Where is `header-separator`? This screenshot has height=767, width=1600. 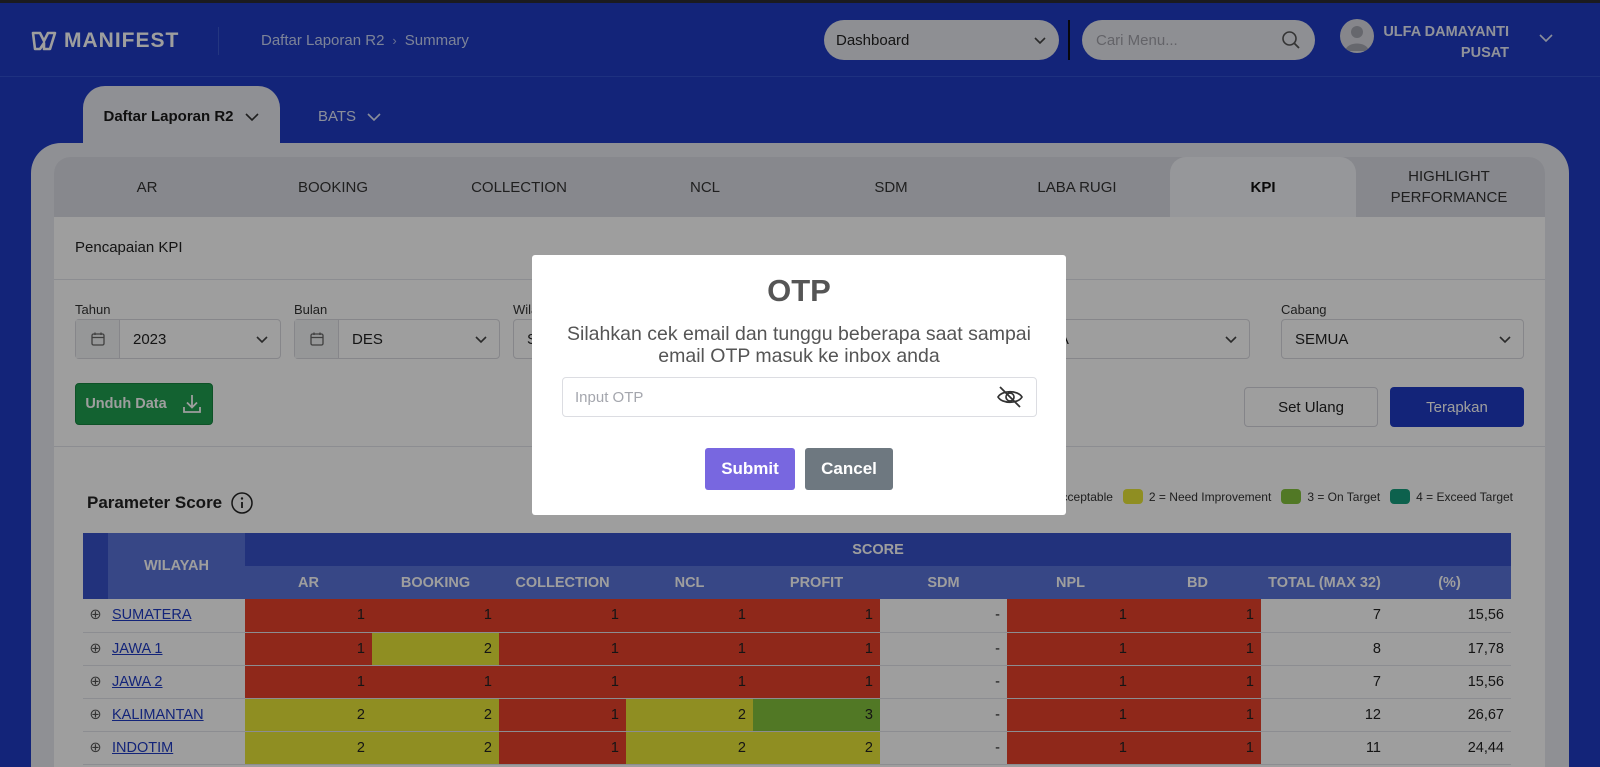
header-separator is located at coordinates (1069, 40).